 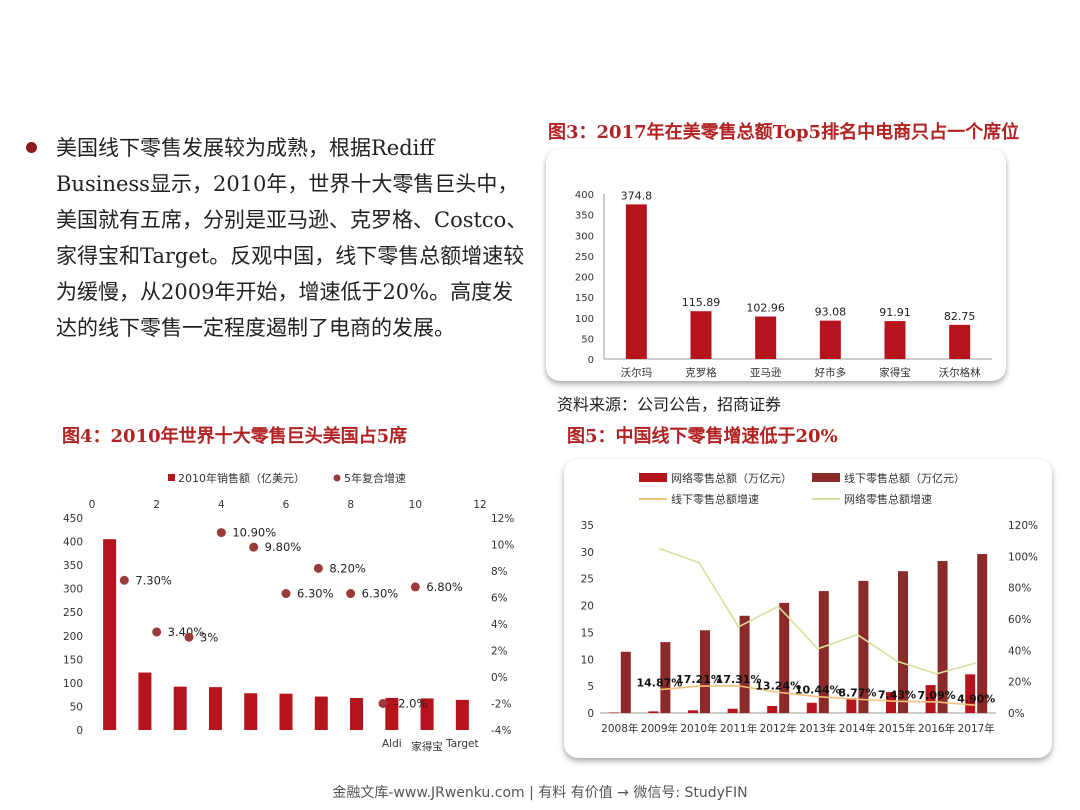 What do you see at coordinates (937, 695) in the screenshot?
I see `fig5-offline-growth-label: 7.09%` at bounding box center [937, 695].